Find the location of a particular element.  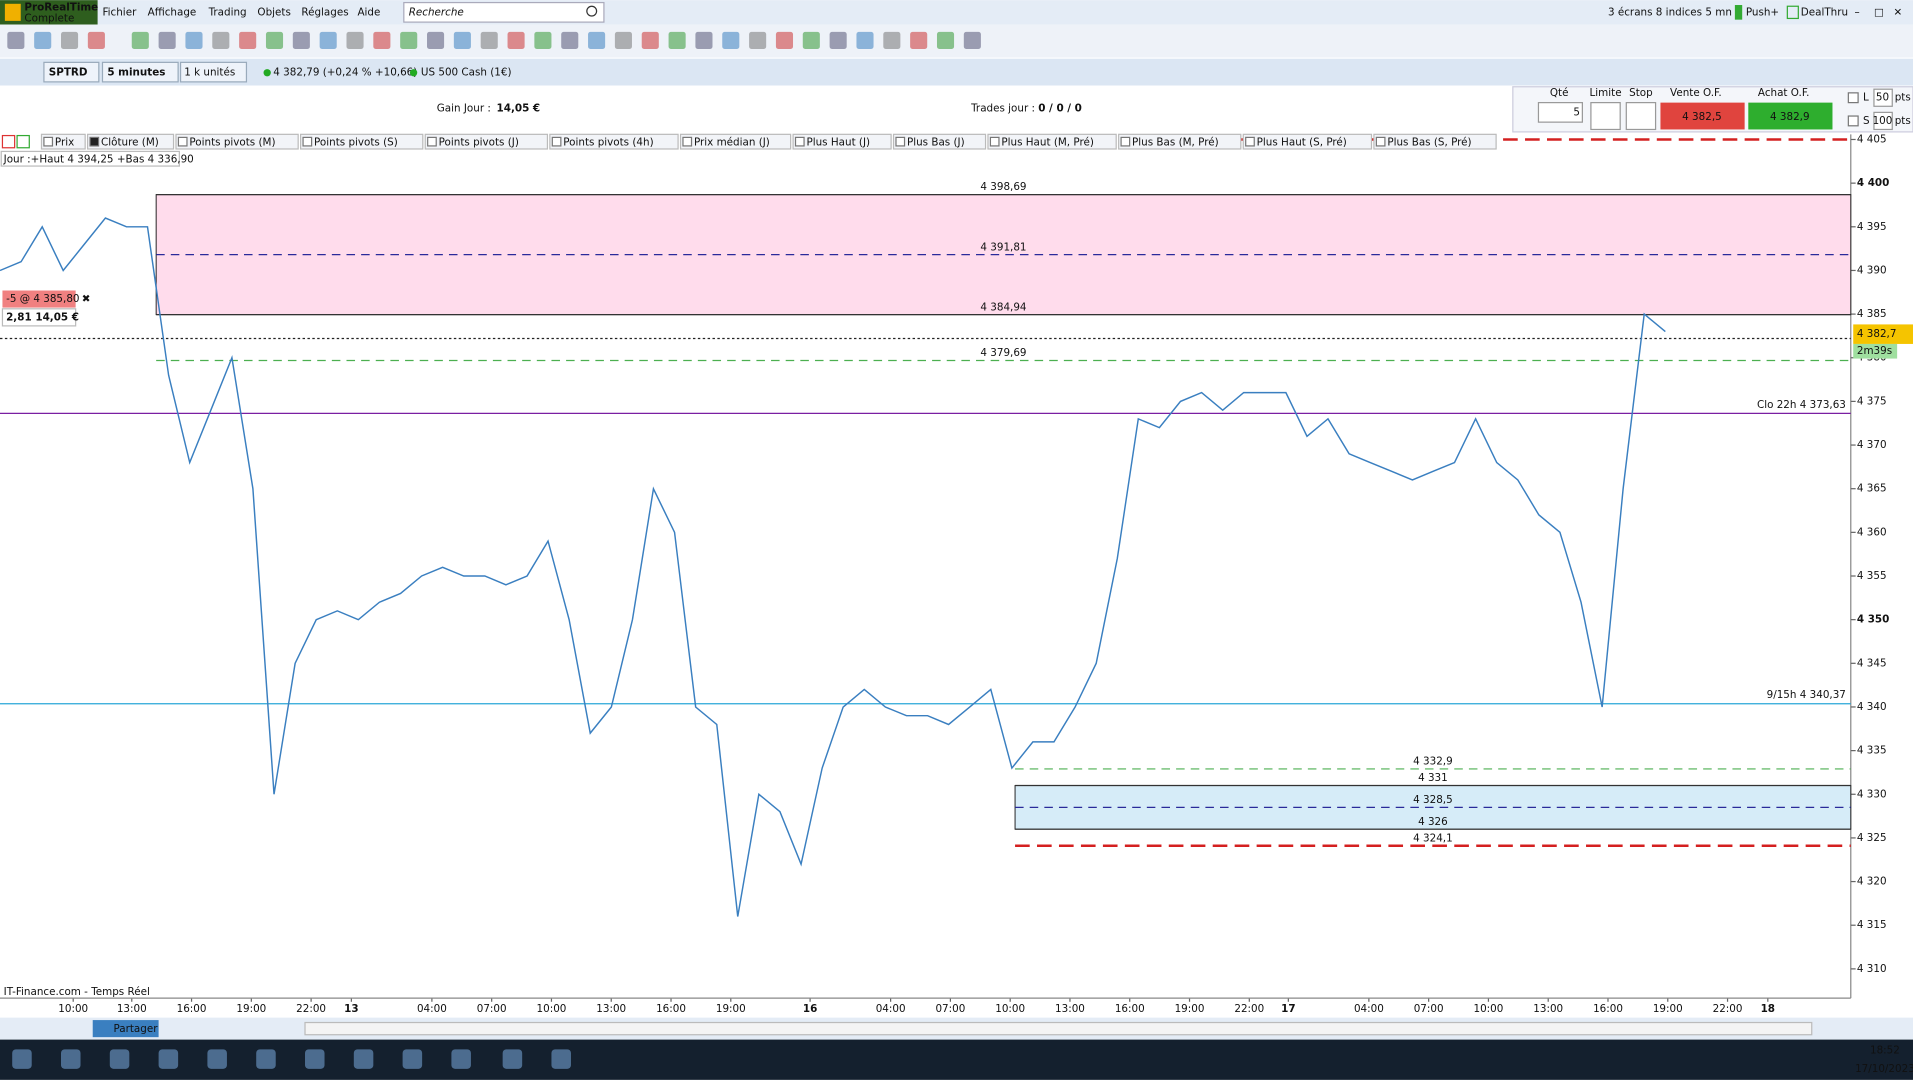

units-box is located at coordinates (213, 72).